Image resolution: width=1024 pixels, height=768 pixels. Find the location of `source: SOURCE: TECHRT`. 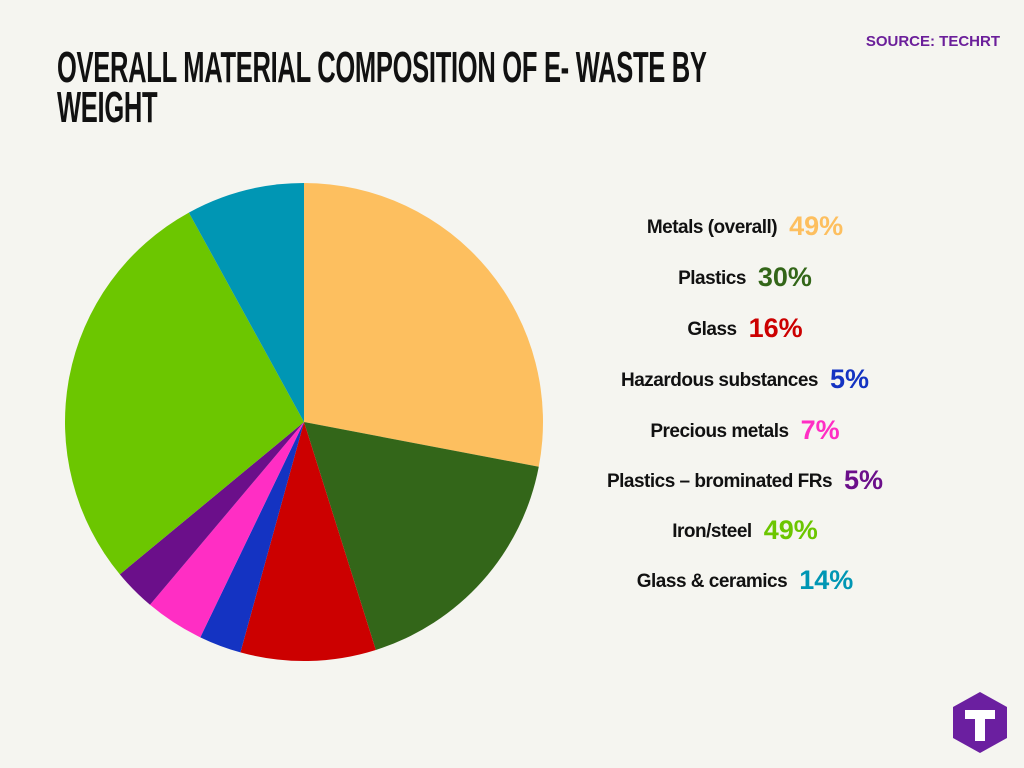

source: SOURCE: TECHRT is located at coordinates (932, 41).